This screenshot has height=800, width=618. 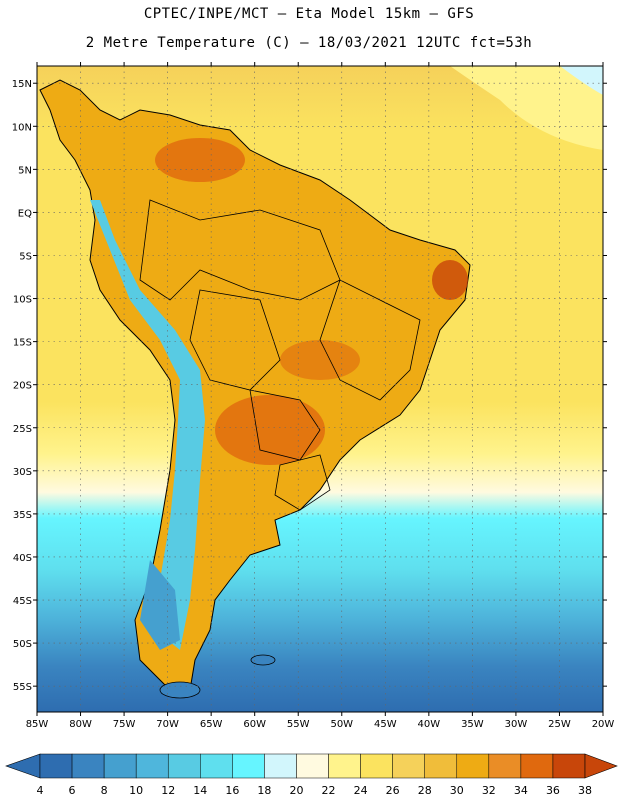 I want to click on lon-tick-label: 35W, so click(x=472, y=724).